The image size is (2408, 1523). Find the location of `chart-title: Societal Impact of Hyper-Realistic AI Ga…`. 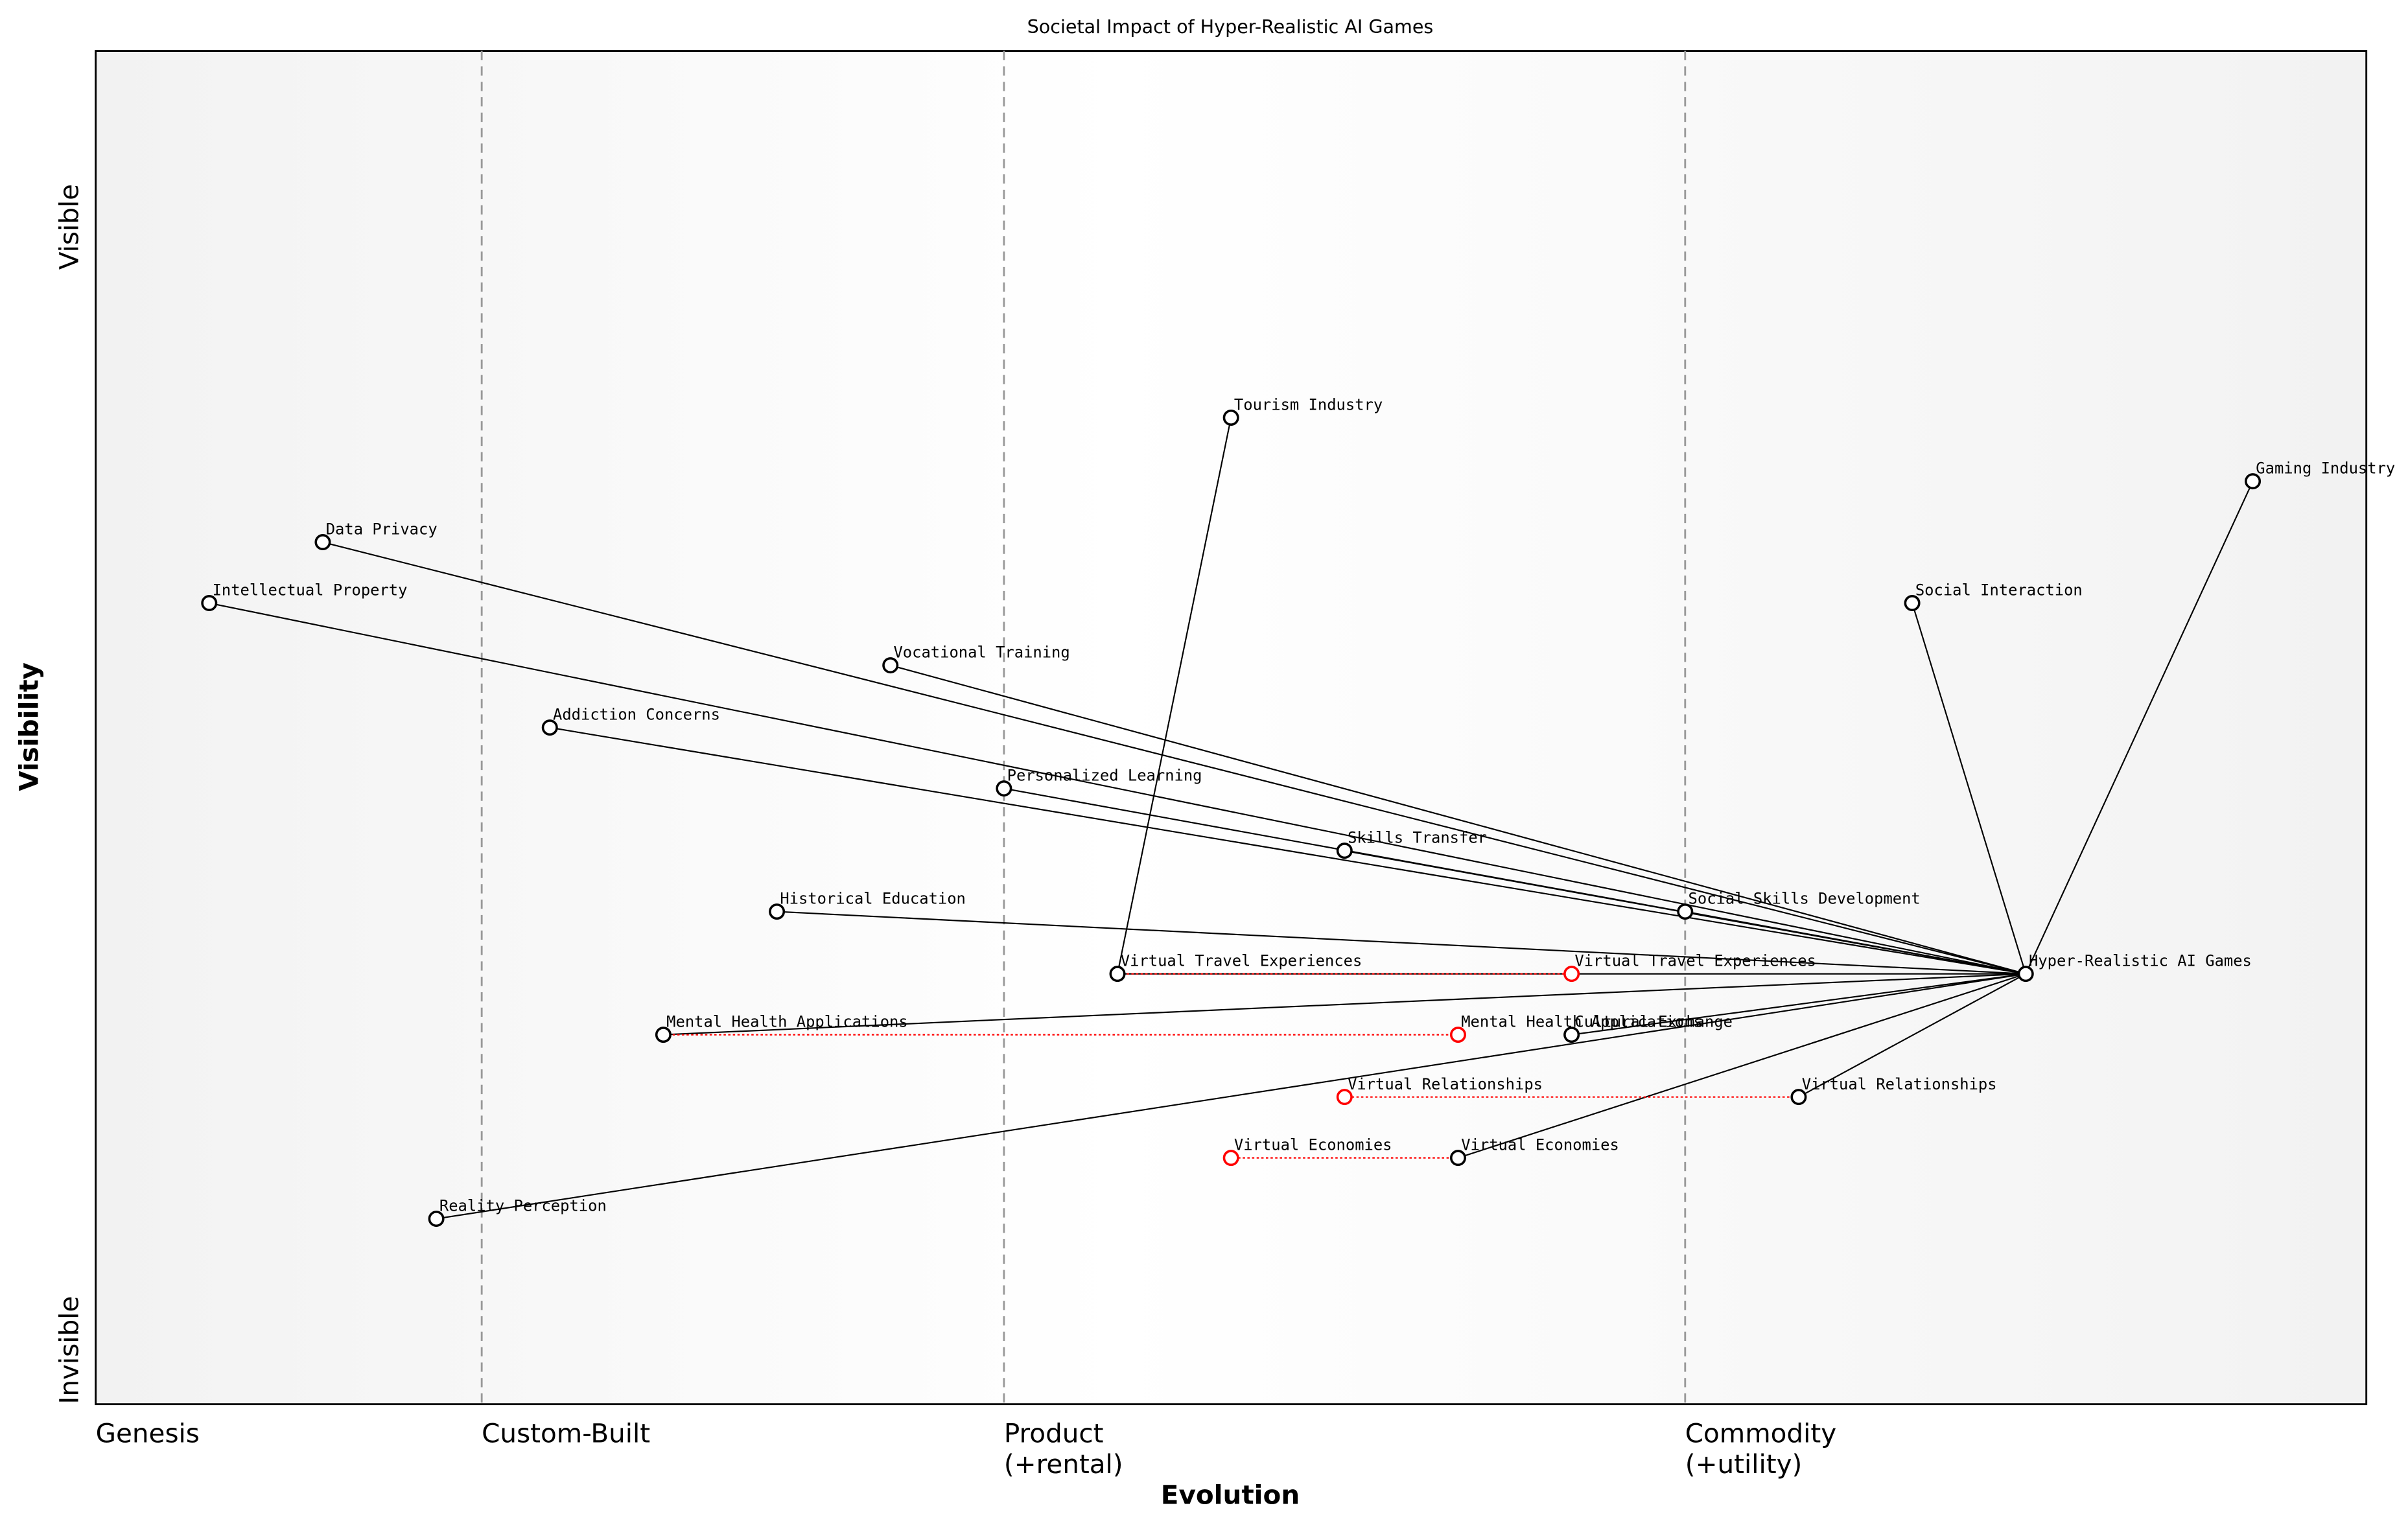

chart-title: Societal Impact of Hyper-Realistic AI Ga… is located at coordinates (1230, 27).